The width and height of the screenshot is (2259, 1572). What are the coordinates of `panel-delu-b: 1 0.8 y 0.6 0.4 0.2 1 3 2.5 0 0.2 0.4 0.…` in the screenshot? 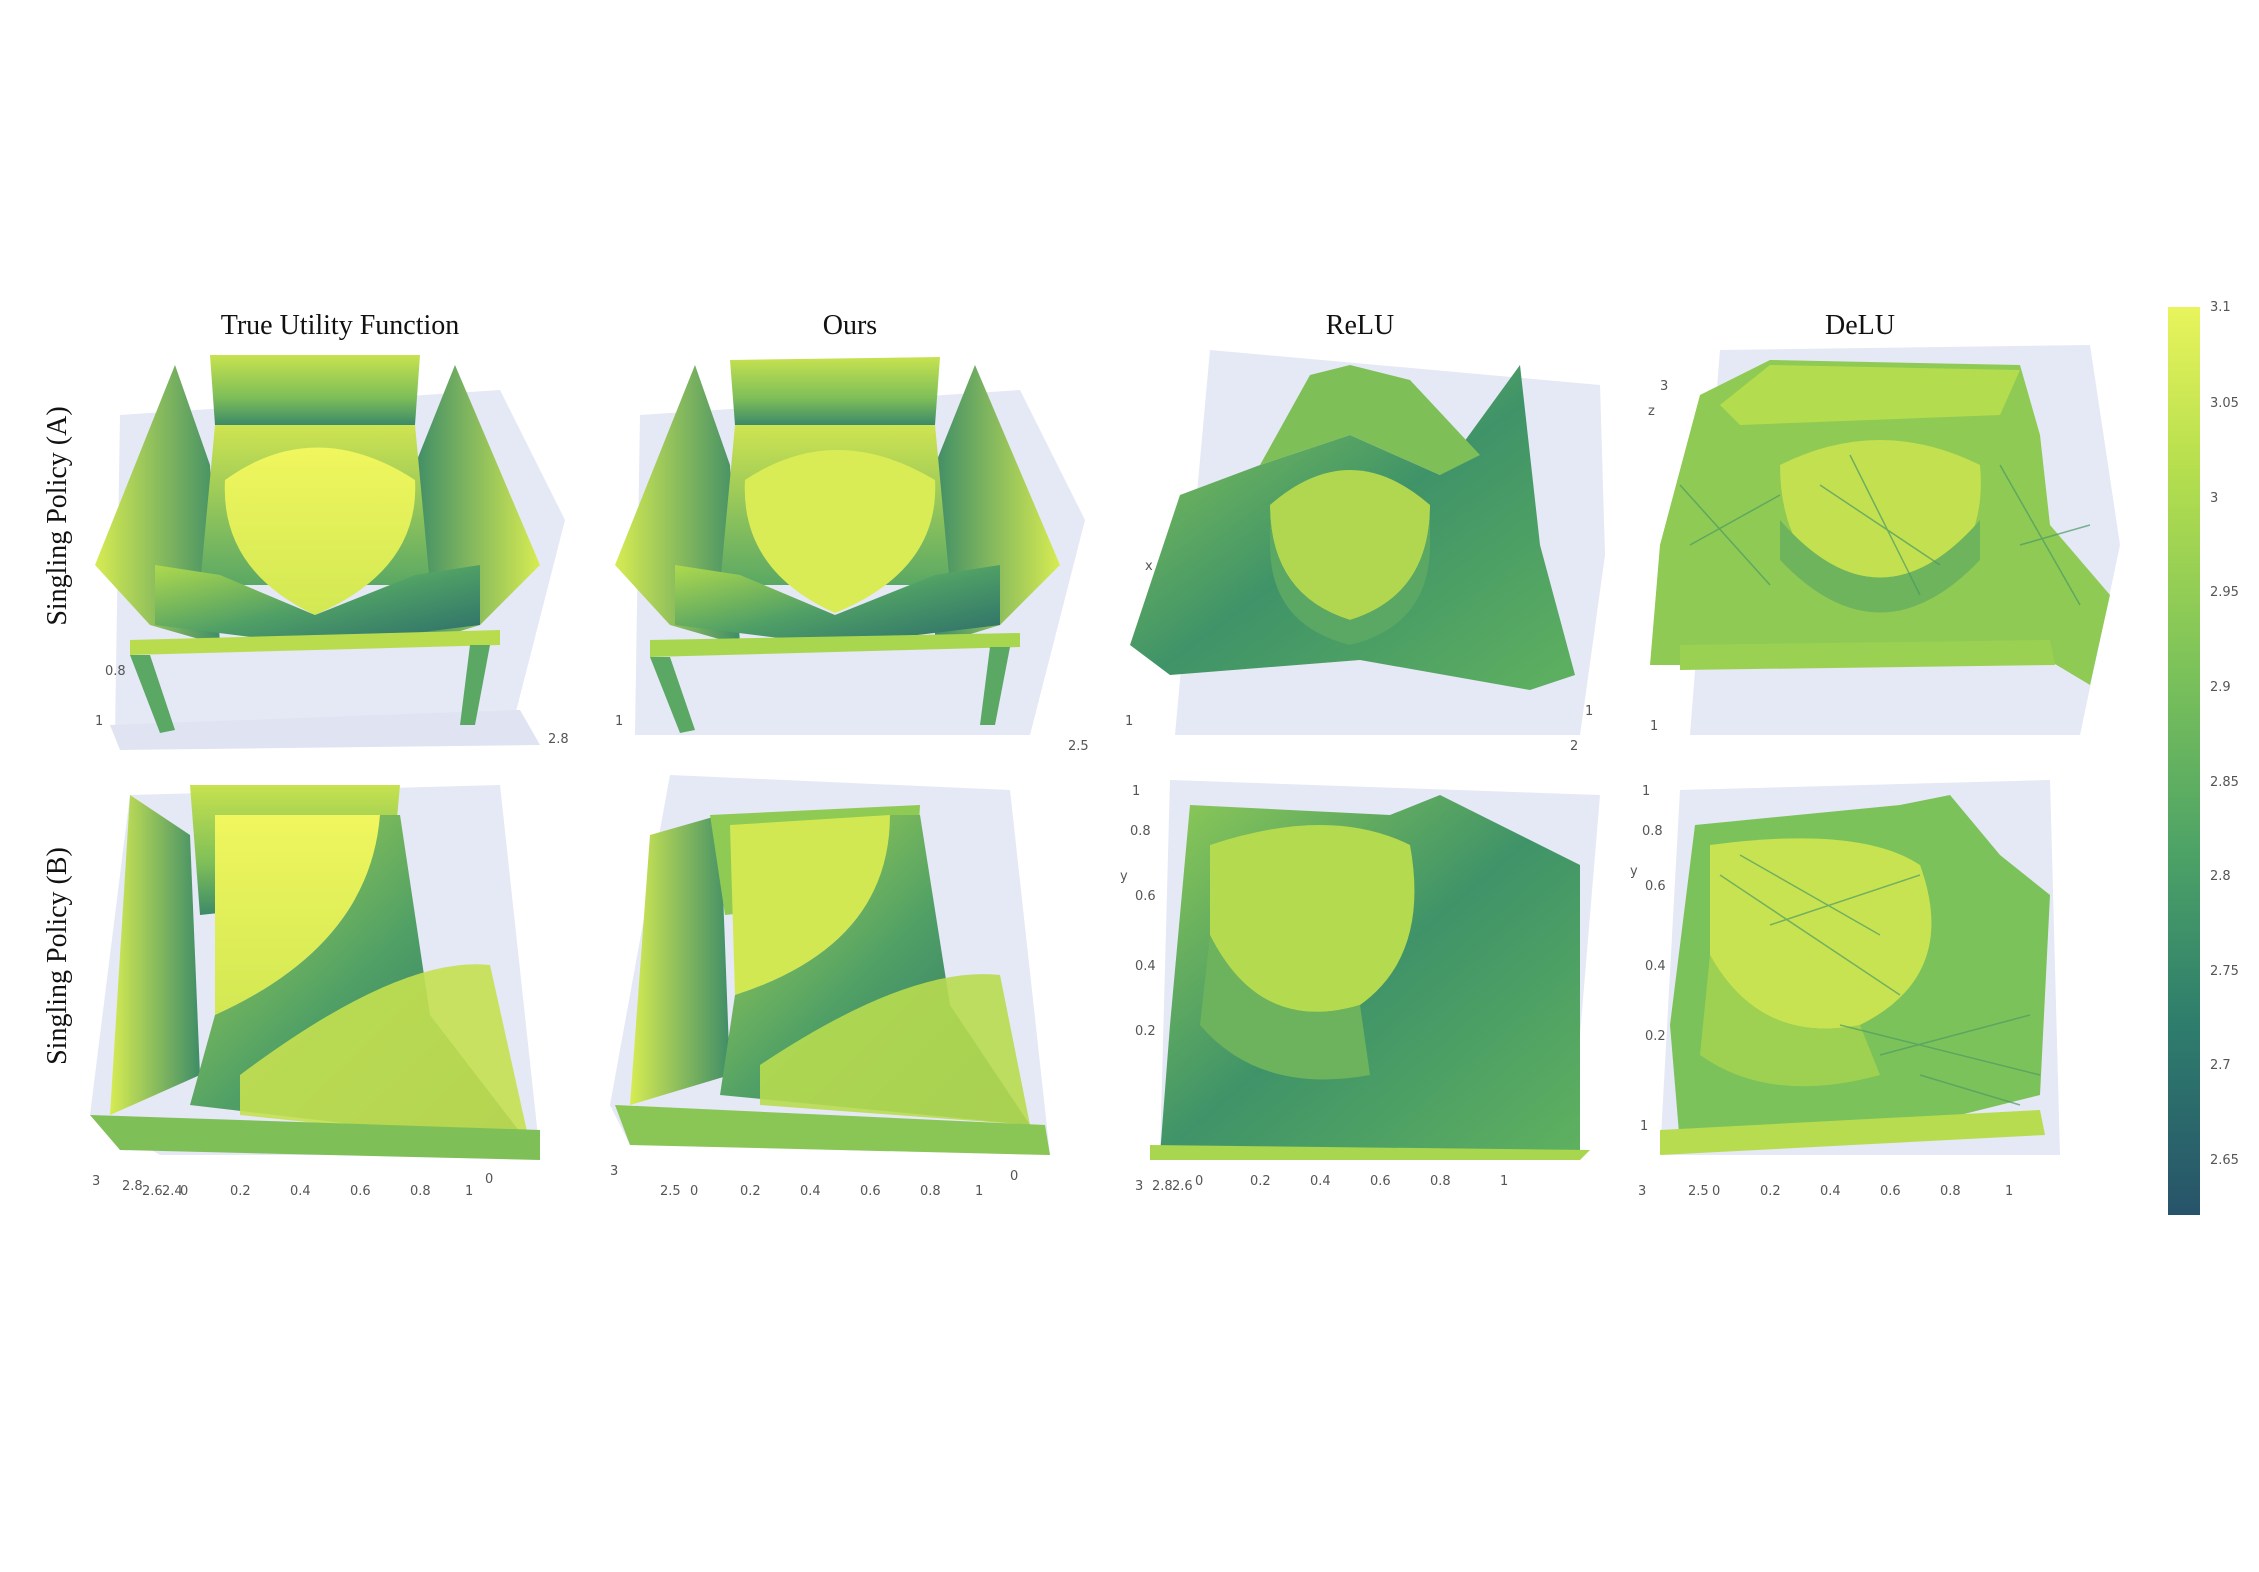 It's located at (1865, 987).